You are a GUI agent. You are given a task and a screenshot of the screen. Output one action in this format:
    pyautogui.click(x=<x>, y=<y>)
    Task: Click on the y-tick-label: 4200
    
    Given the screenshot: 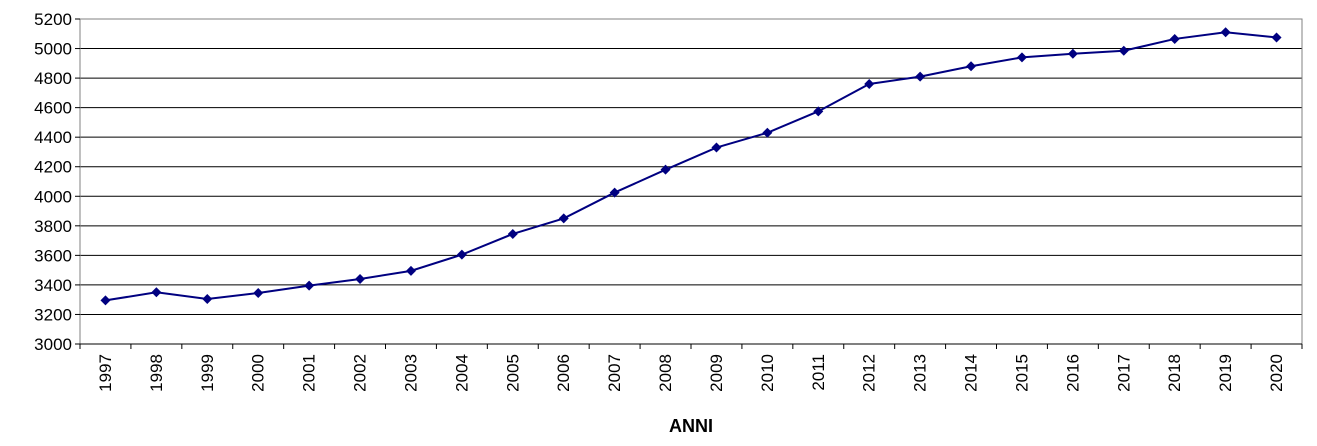 What is the action you would take?
    pyautogui.click(x=53, y=167)
    